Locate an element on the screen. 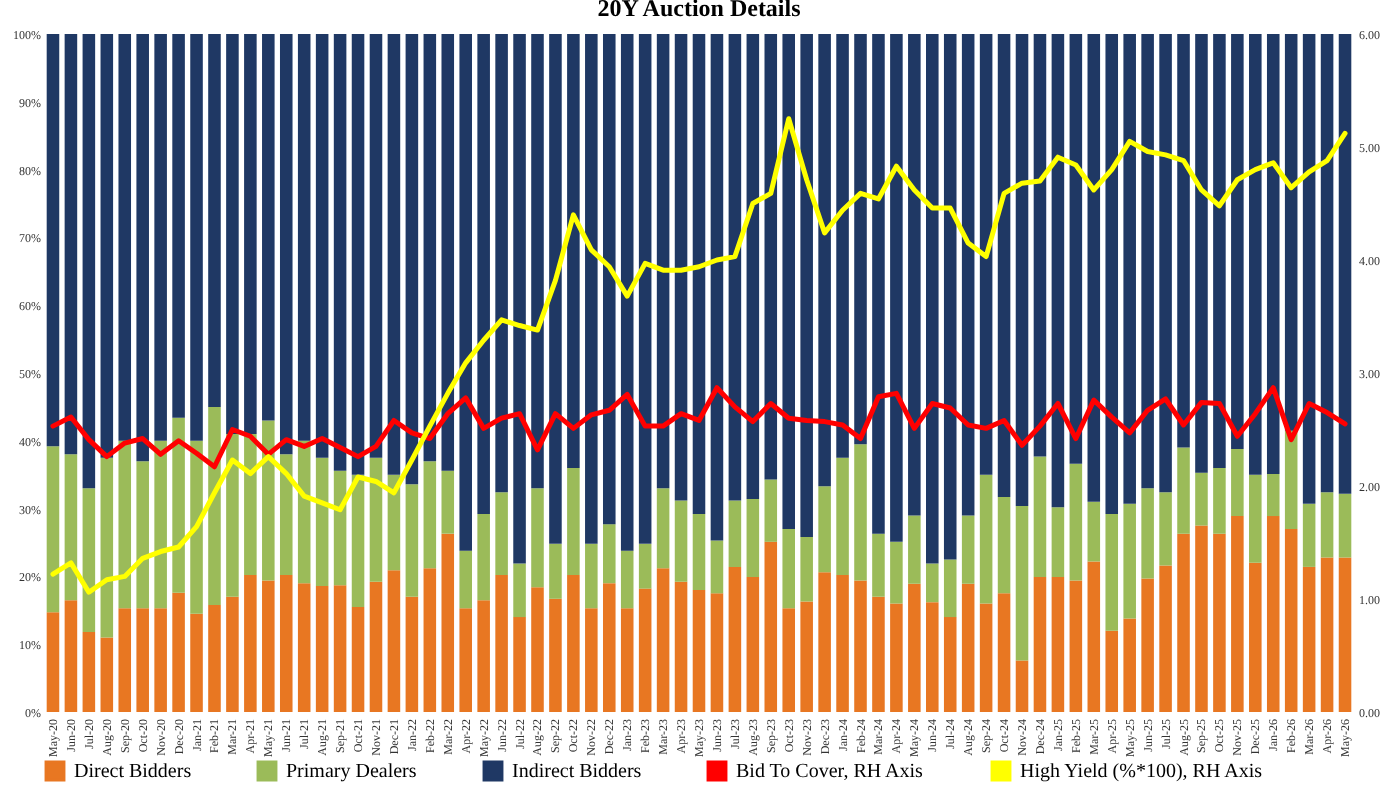 The width and height of the screenshot is (1400, 788). legend-label: Direct Bidders is located at coordinates (133, 772).